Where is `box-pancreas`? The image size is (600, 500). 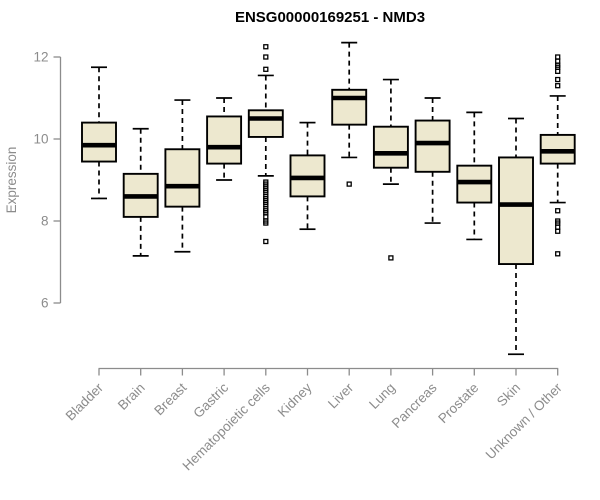 box-pancreas is located at coordinates (432, 160).